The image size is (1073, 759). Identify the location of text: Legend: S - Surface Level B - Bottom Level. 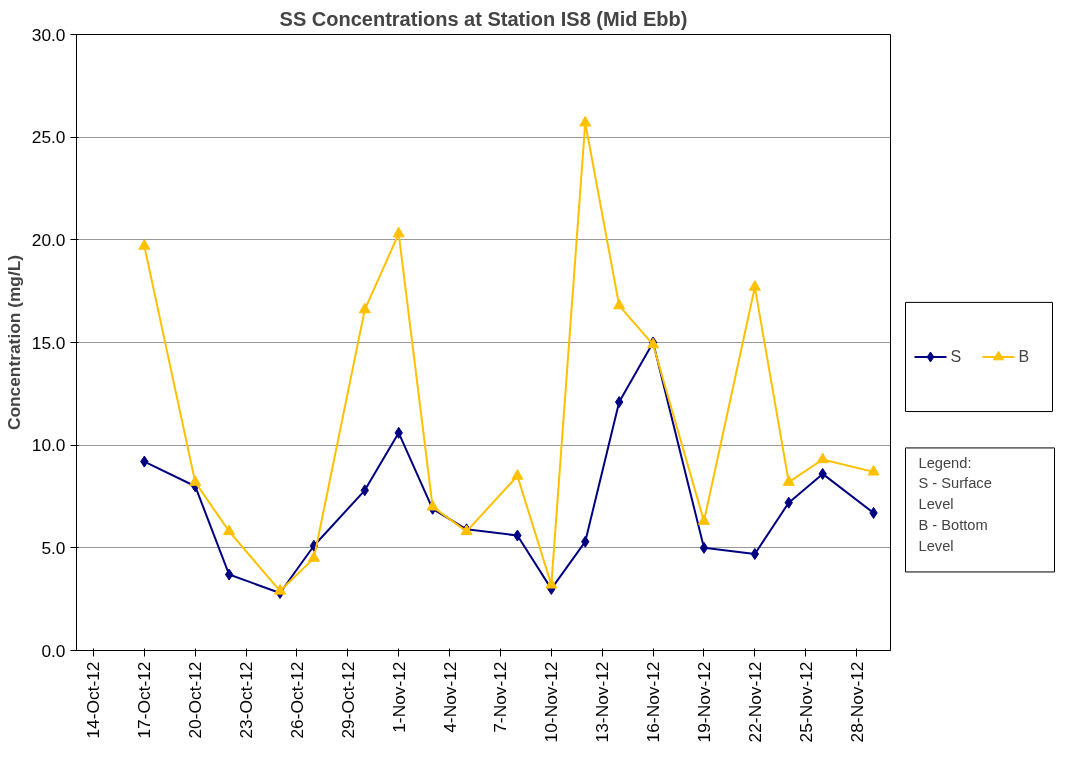
(955, 504).